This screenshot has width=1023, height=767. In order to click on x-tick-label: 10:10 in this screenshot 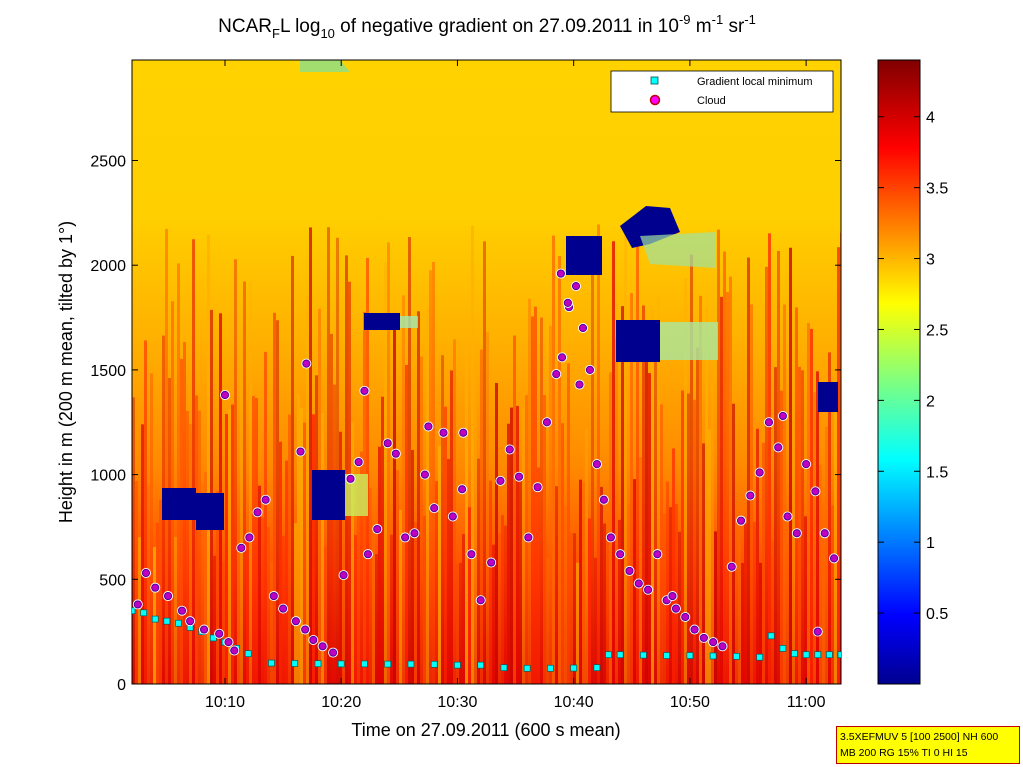, I will do `click(225, 702)`.